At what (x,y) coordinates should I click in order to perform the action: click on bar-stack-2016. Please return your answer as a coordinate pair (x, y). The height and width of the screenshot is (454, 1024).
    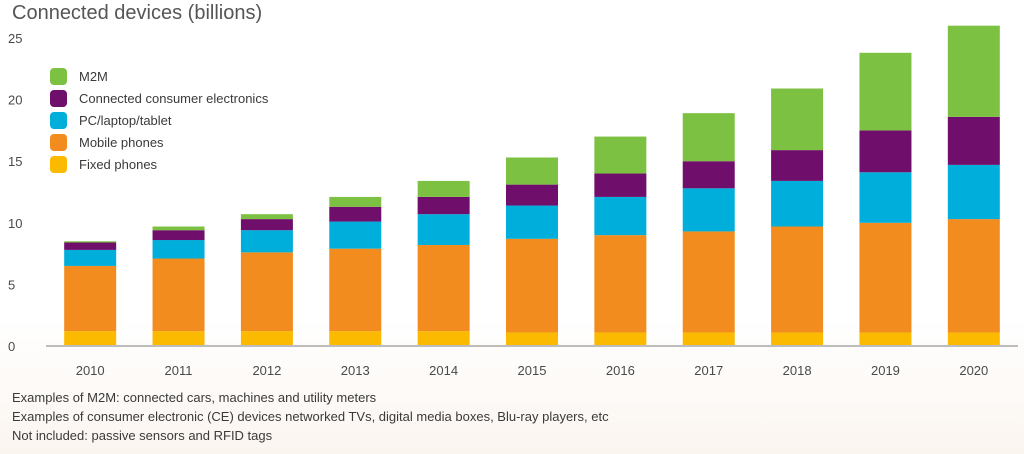
    Looking at the image, I should click on (620, 241).